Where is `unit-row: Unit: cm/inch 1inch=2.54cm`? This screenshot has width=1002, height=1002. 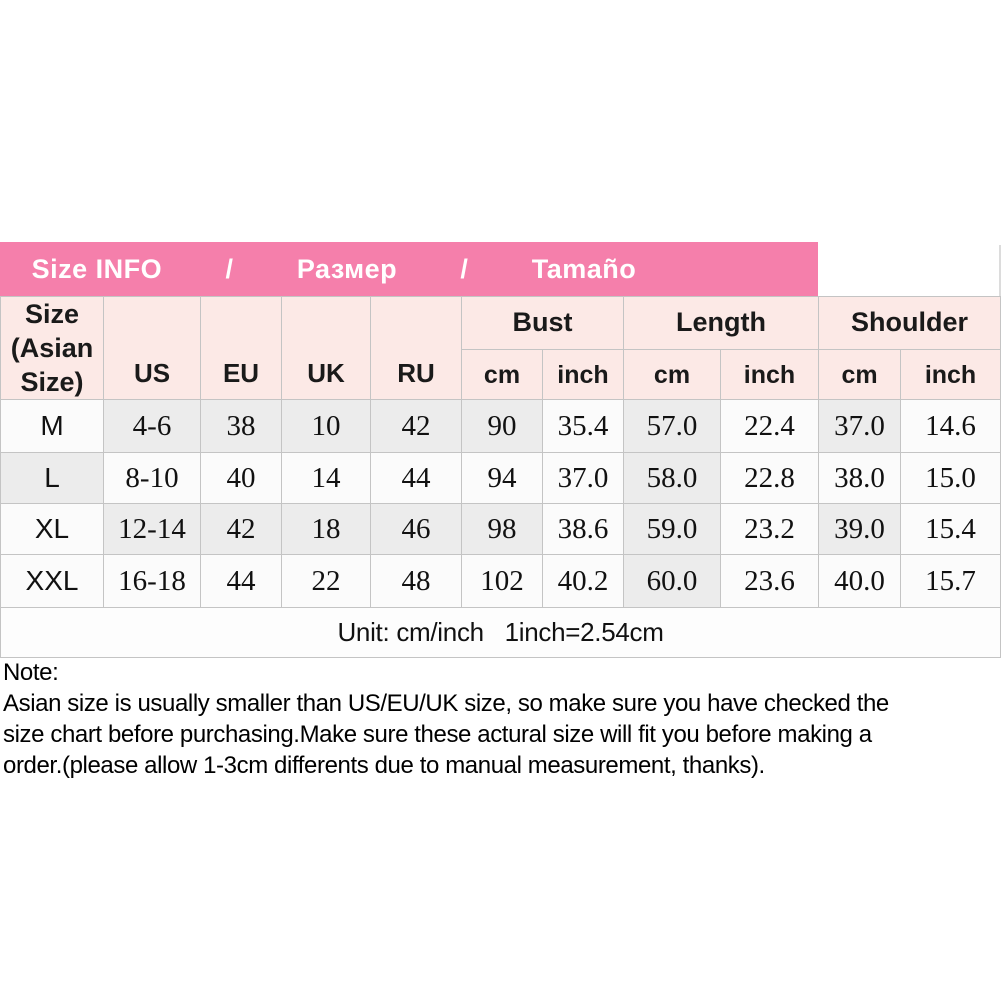
unit-row: Unit: cm/inch 1inch=2.54cm is located at coordinates (501, 632).